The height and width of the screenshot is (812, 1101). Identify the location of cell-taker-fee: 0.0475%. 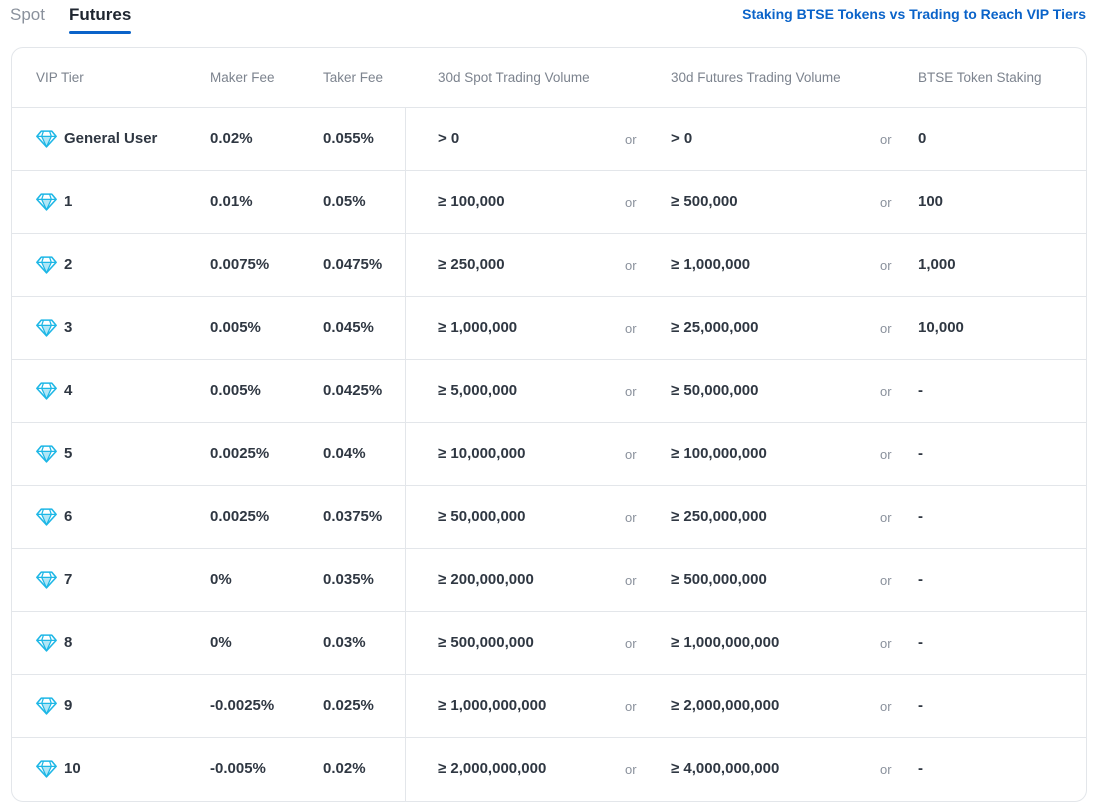
(353, 264).